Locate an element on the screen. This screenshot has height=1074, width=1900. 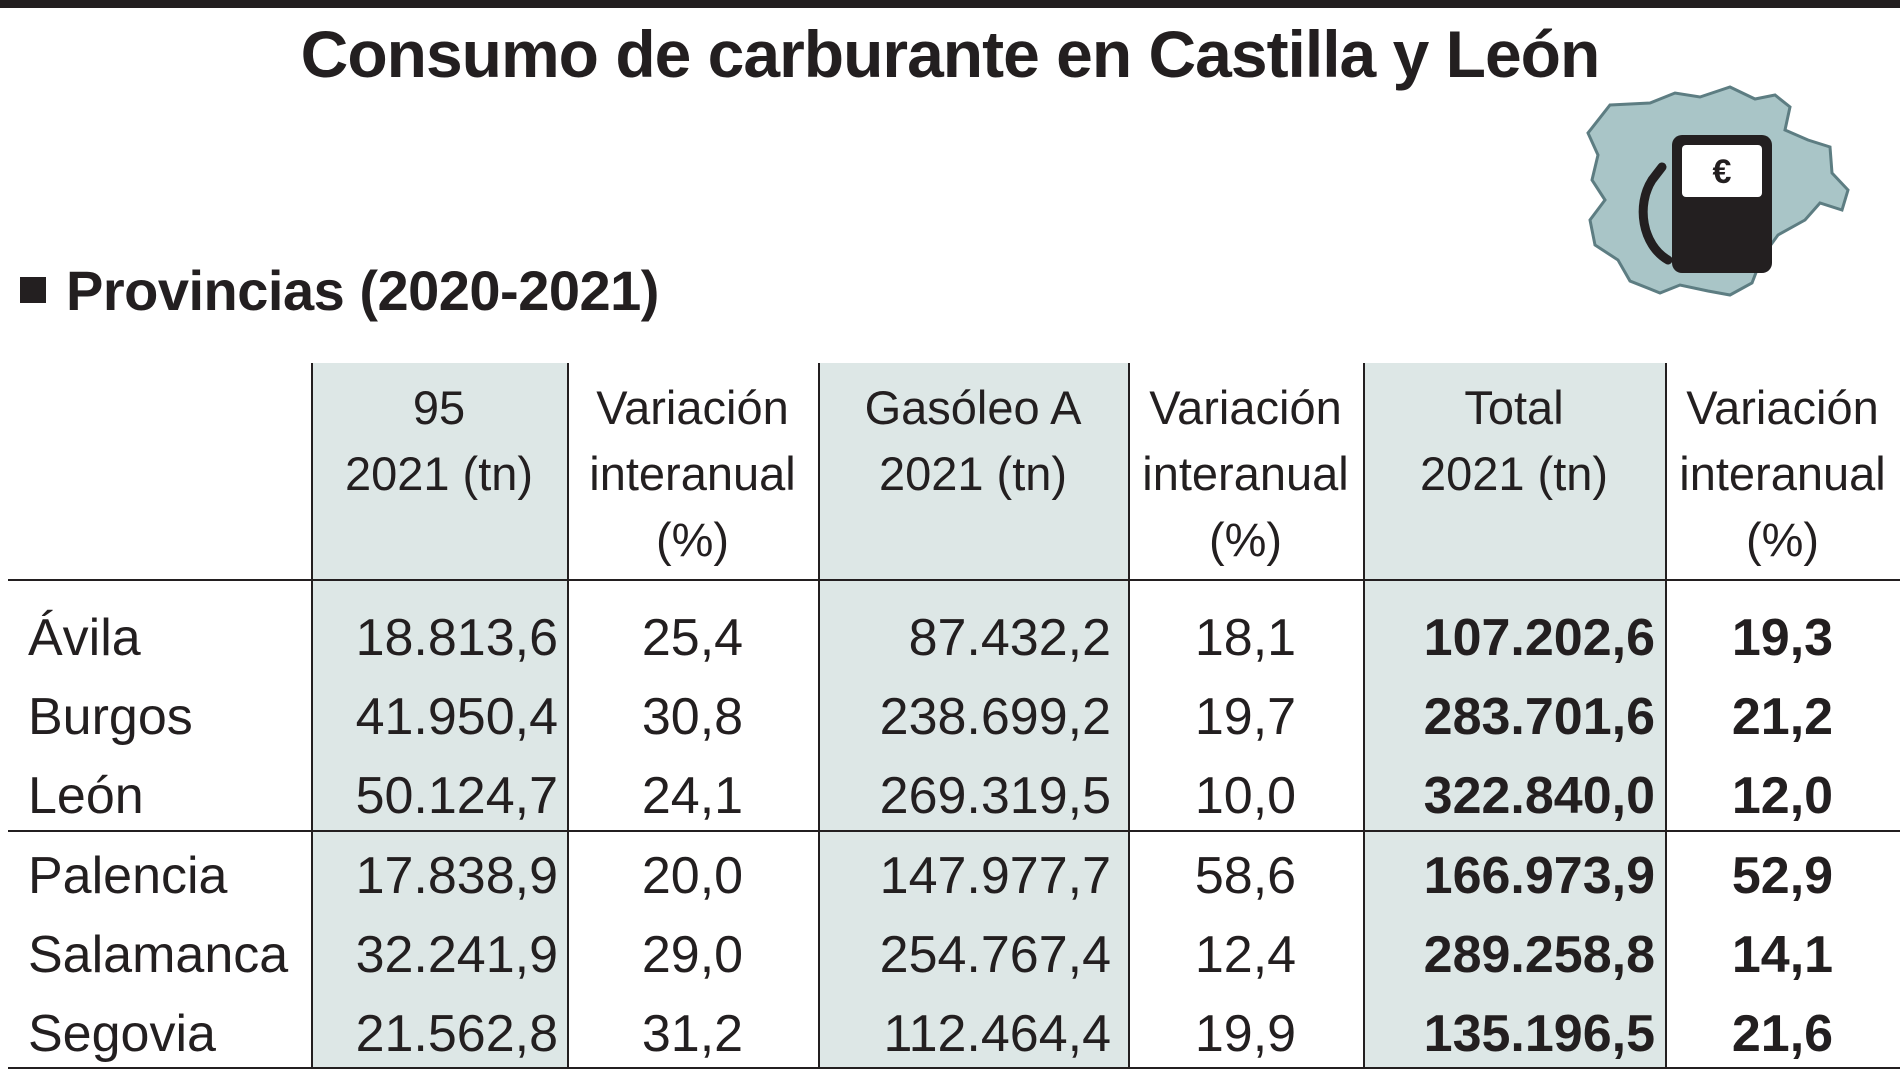
total-value: 283.701,6 is located at coordinates (1539, 717).